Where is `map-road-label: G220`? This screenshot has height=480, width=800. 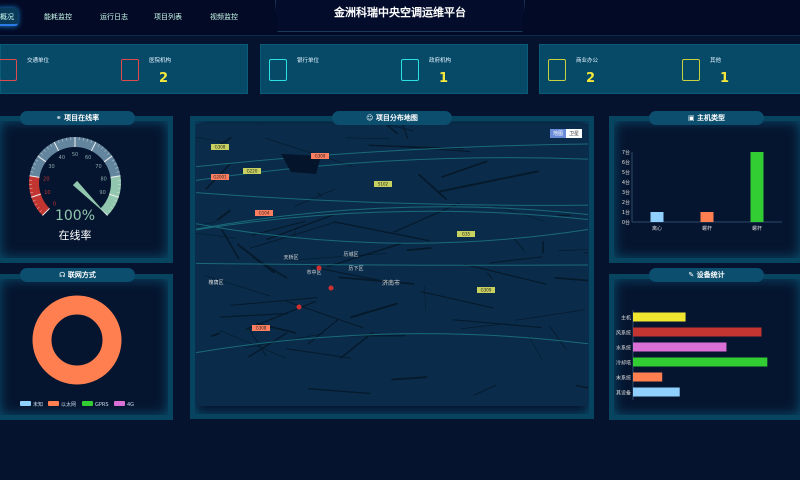 map-road-label: G220 is located at coordinates (252, 171).